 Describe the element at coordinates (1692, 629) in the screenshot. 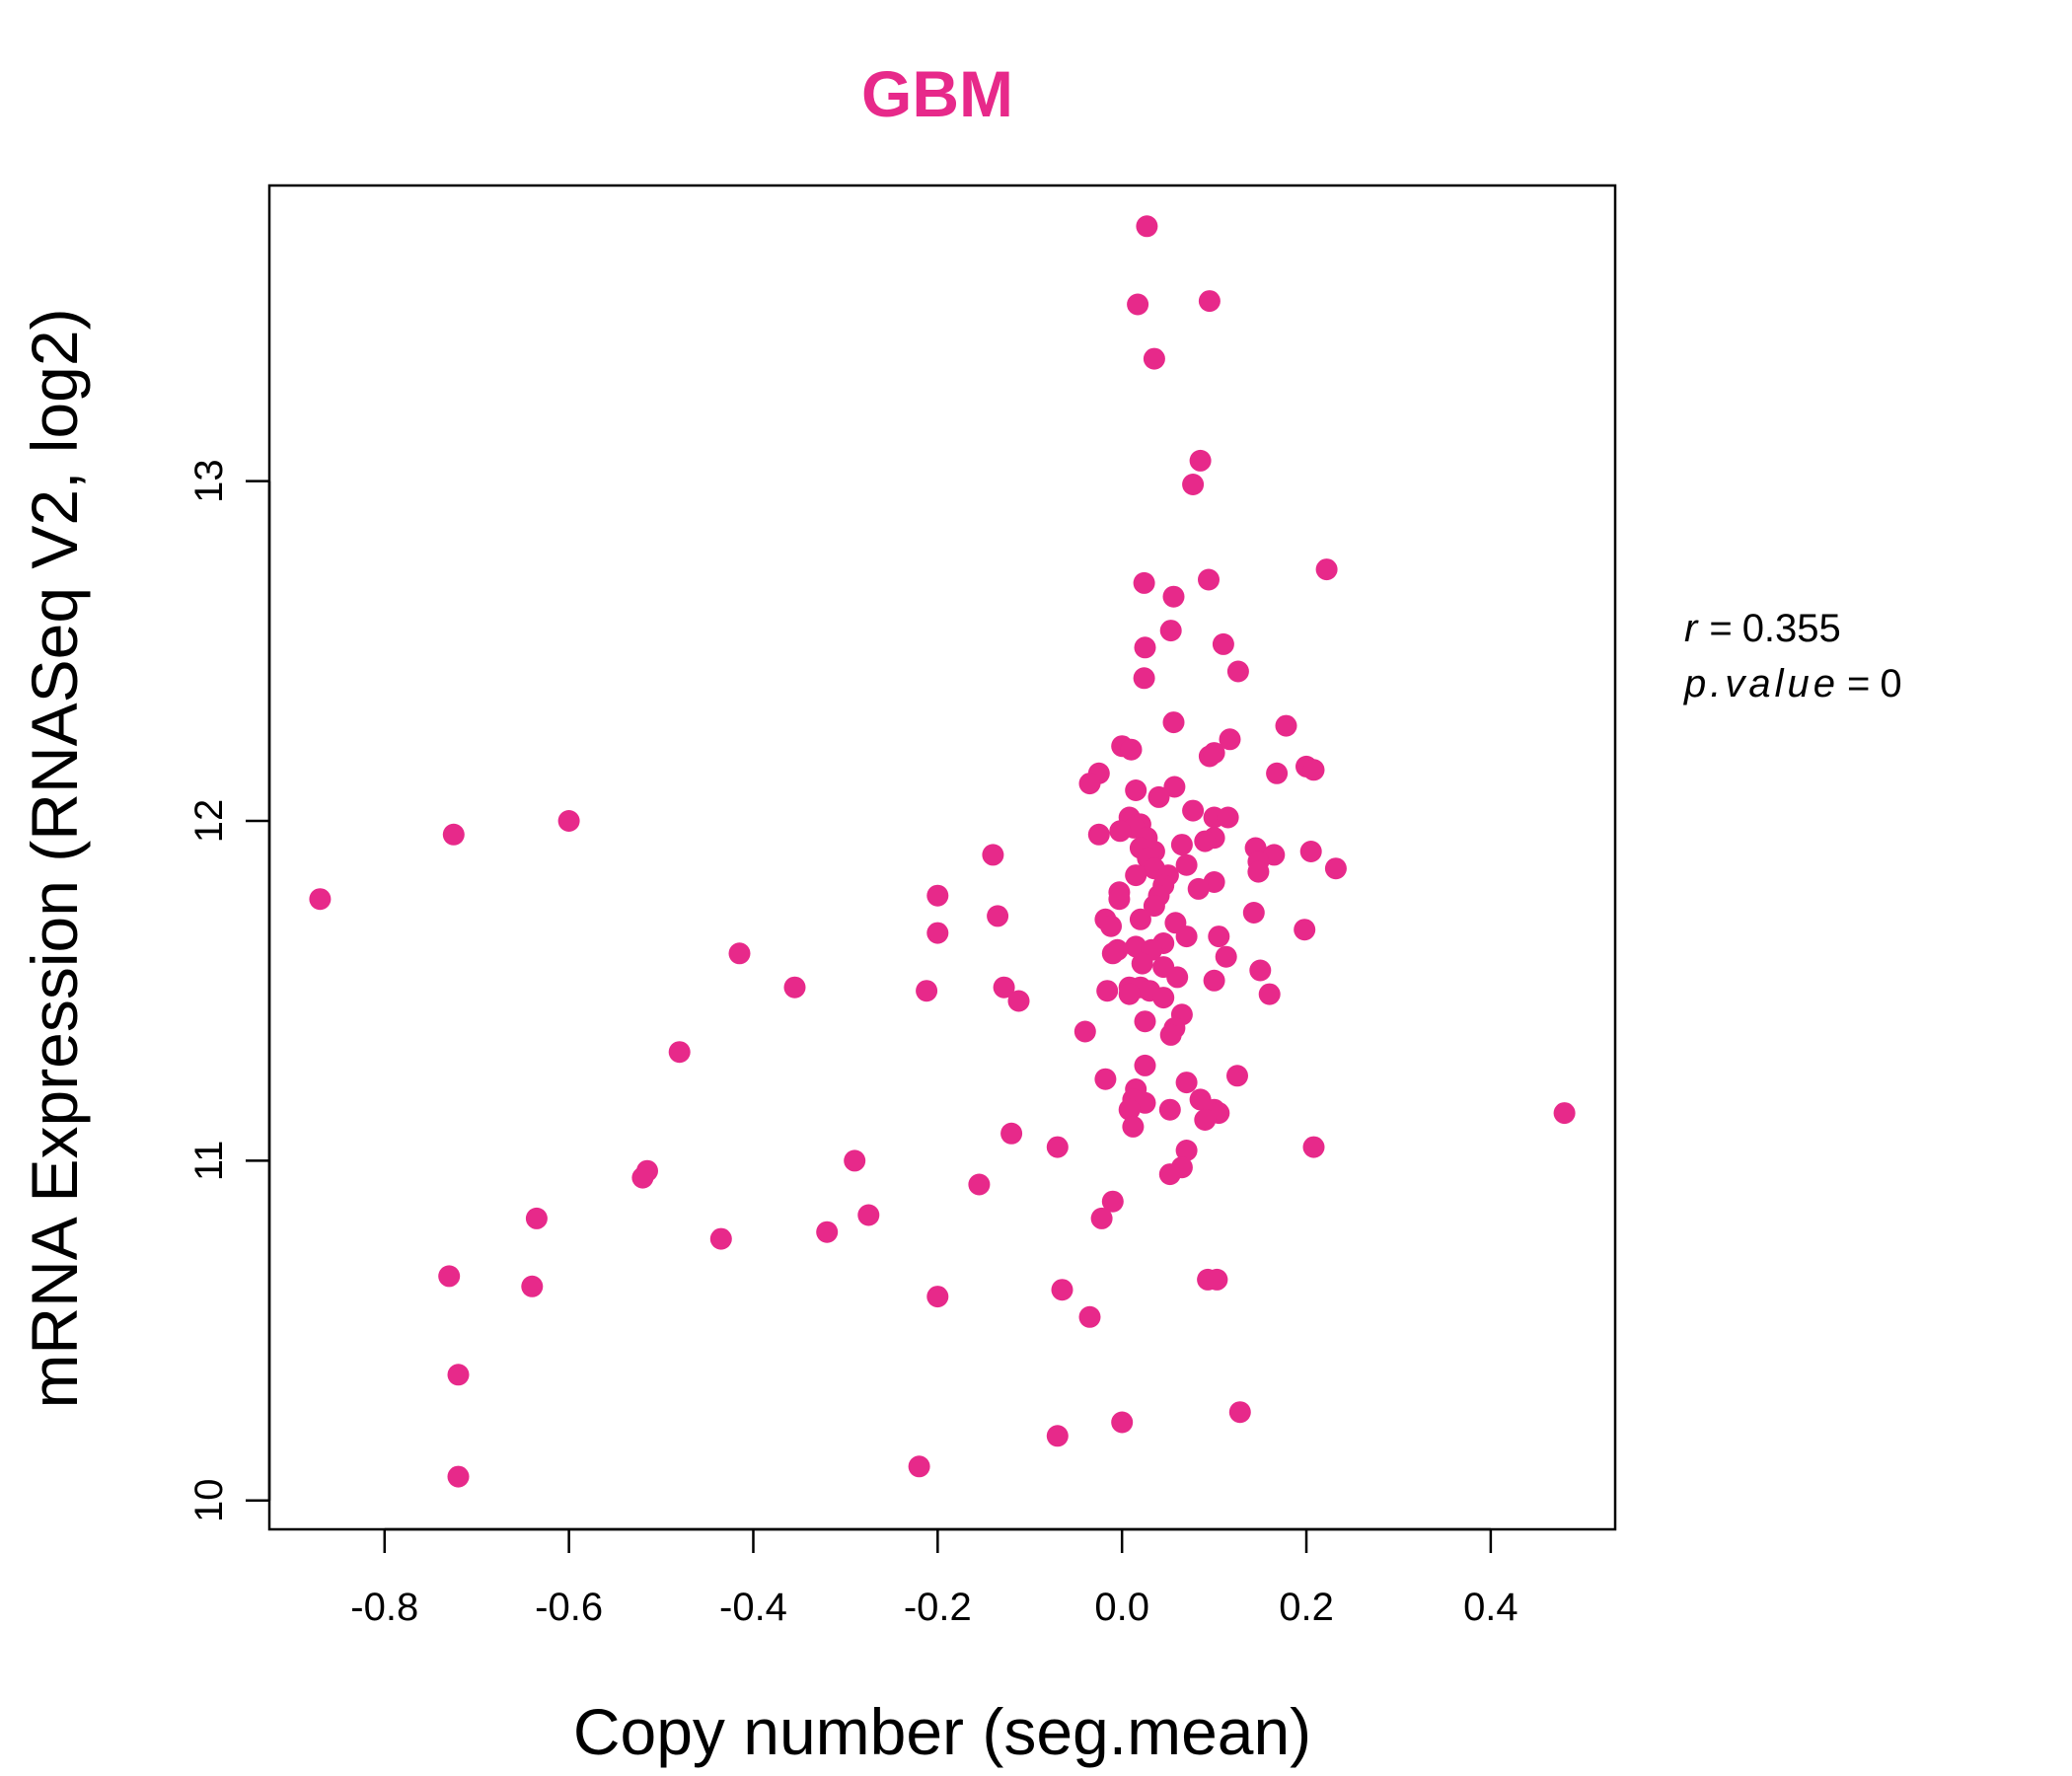

I see `stat-r-label: r` at that location.